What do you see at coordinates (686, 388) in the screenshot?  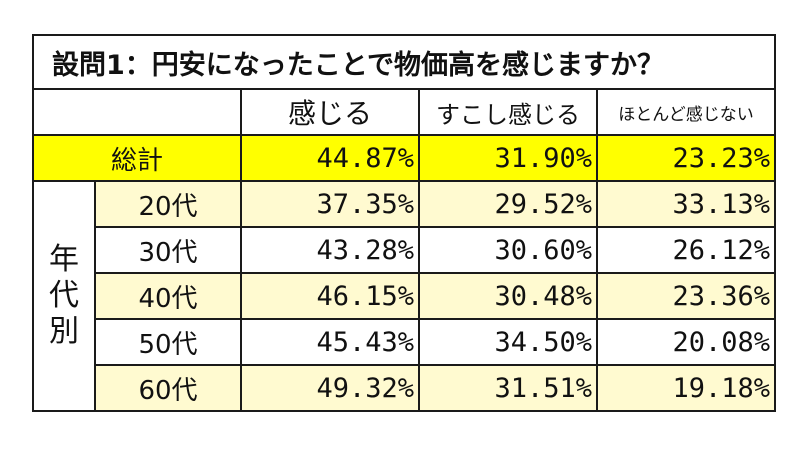 I see `cell-value: 19.18%` at bounding box center [686, 388].